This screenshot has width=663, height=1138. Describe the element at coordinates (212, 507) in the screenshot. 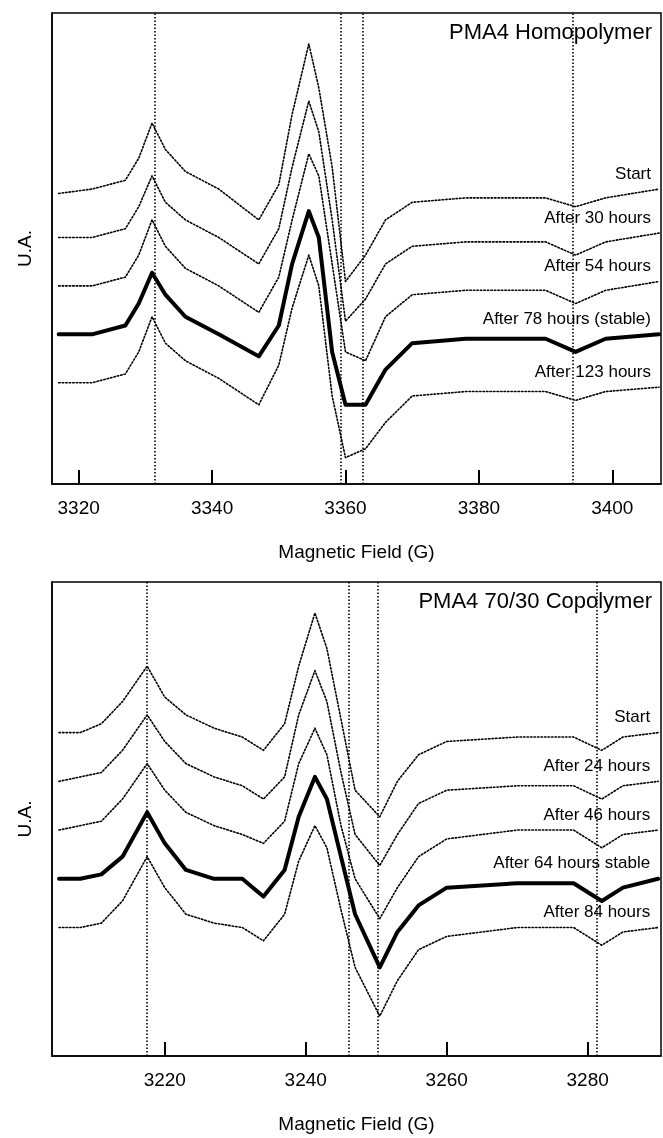

I see `x-tick-label: 3340` at that location.